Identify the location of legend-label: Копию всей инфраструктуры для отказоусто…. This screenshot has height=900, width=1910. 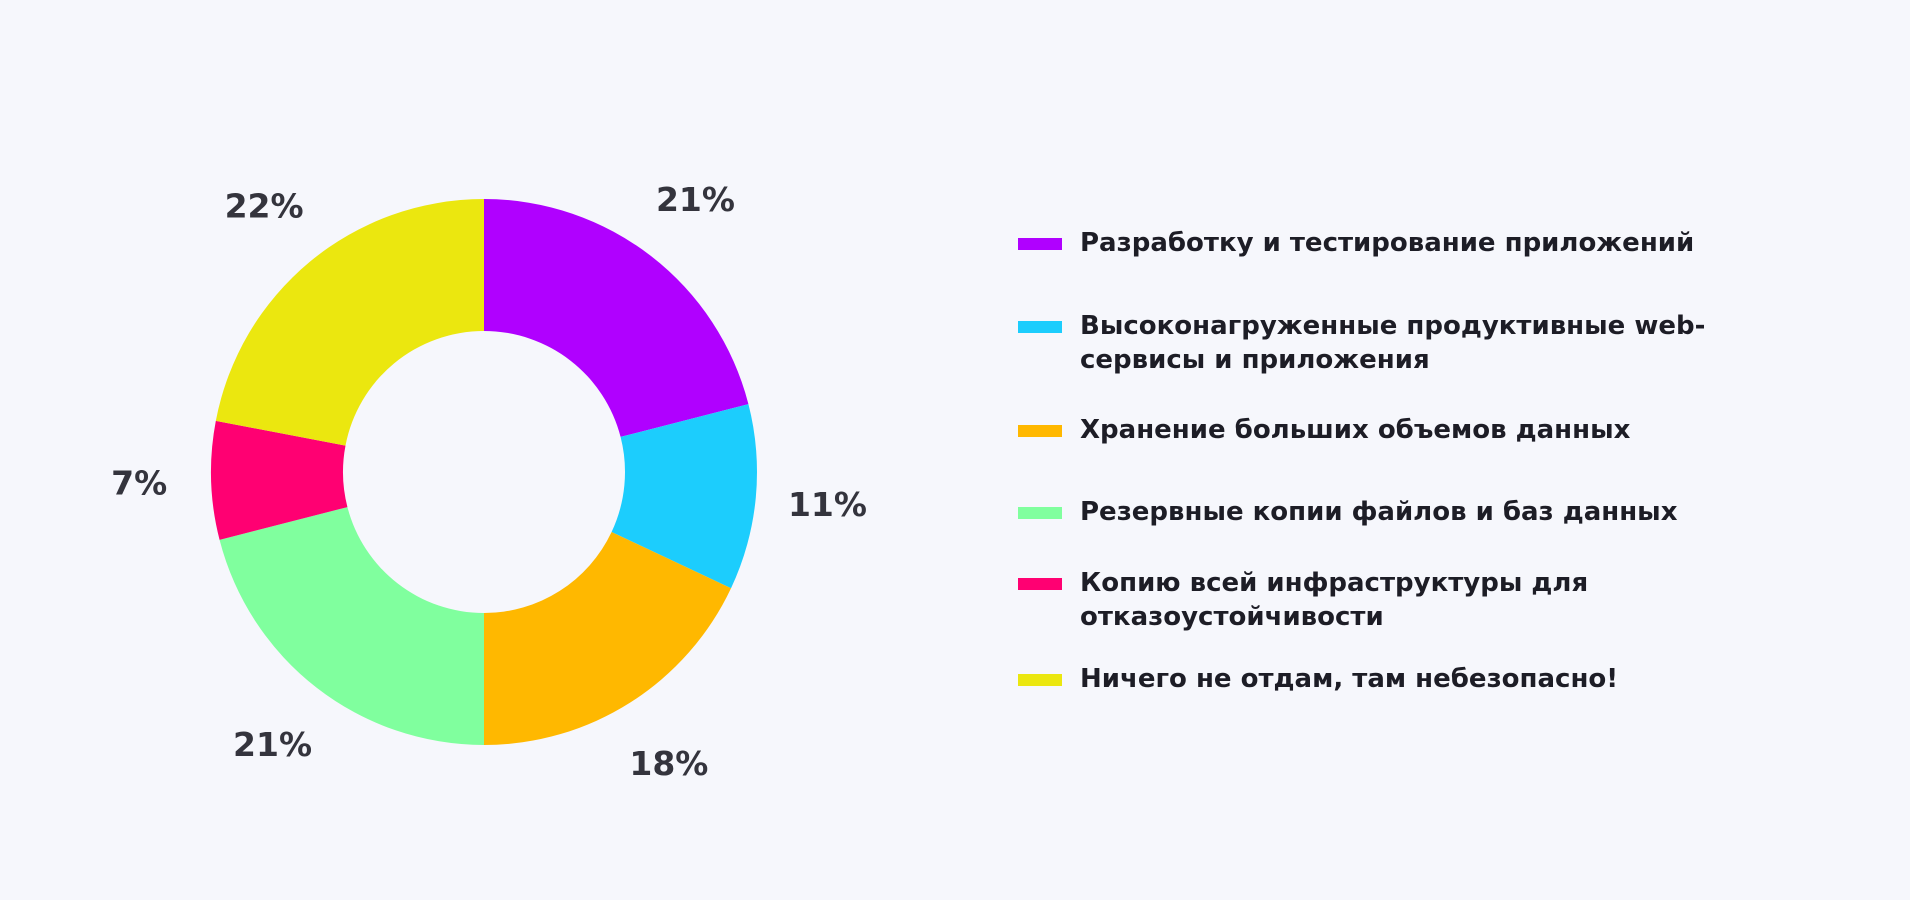
(1334, 600).